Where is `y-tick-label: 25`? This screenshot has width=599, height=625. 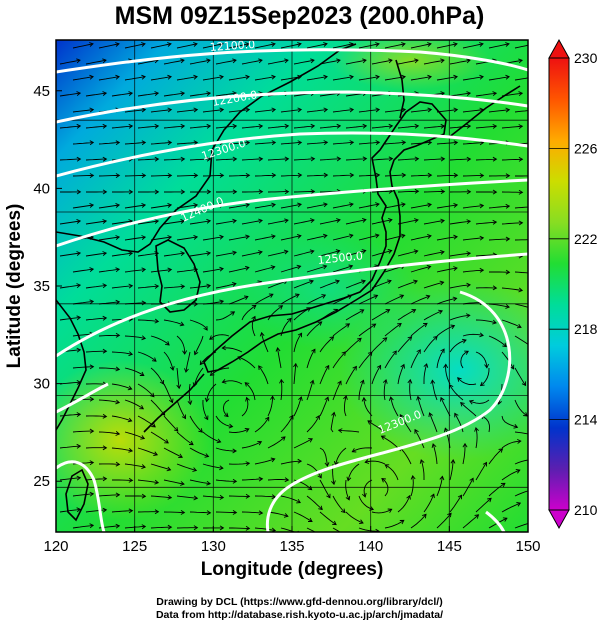 y-tick-label: 25 is located at coordinates (41, 481).